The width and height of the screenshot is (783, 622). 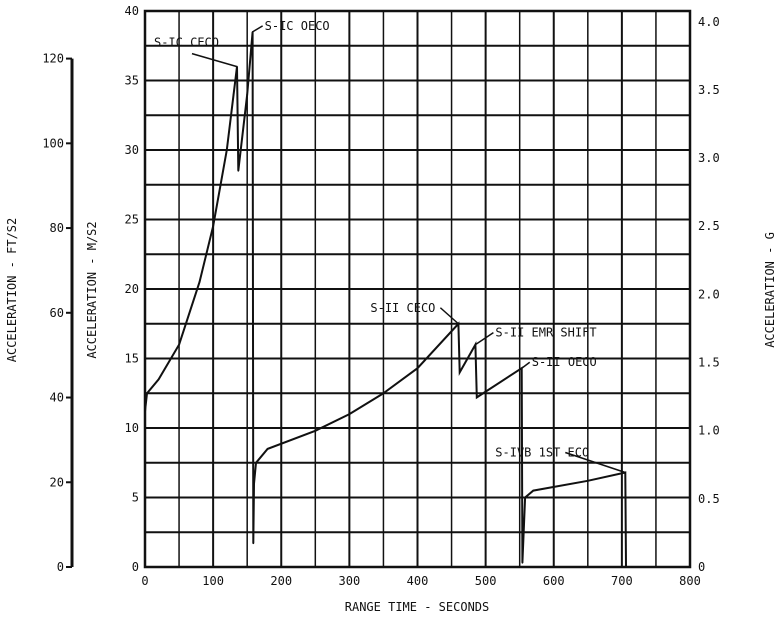 What do you see at coordinates (57, 228) in the screenshot?
I see `ft-tick-label: 80` at bounding box center [57, 228].